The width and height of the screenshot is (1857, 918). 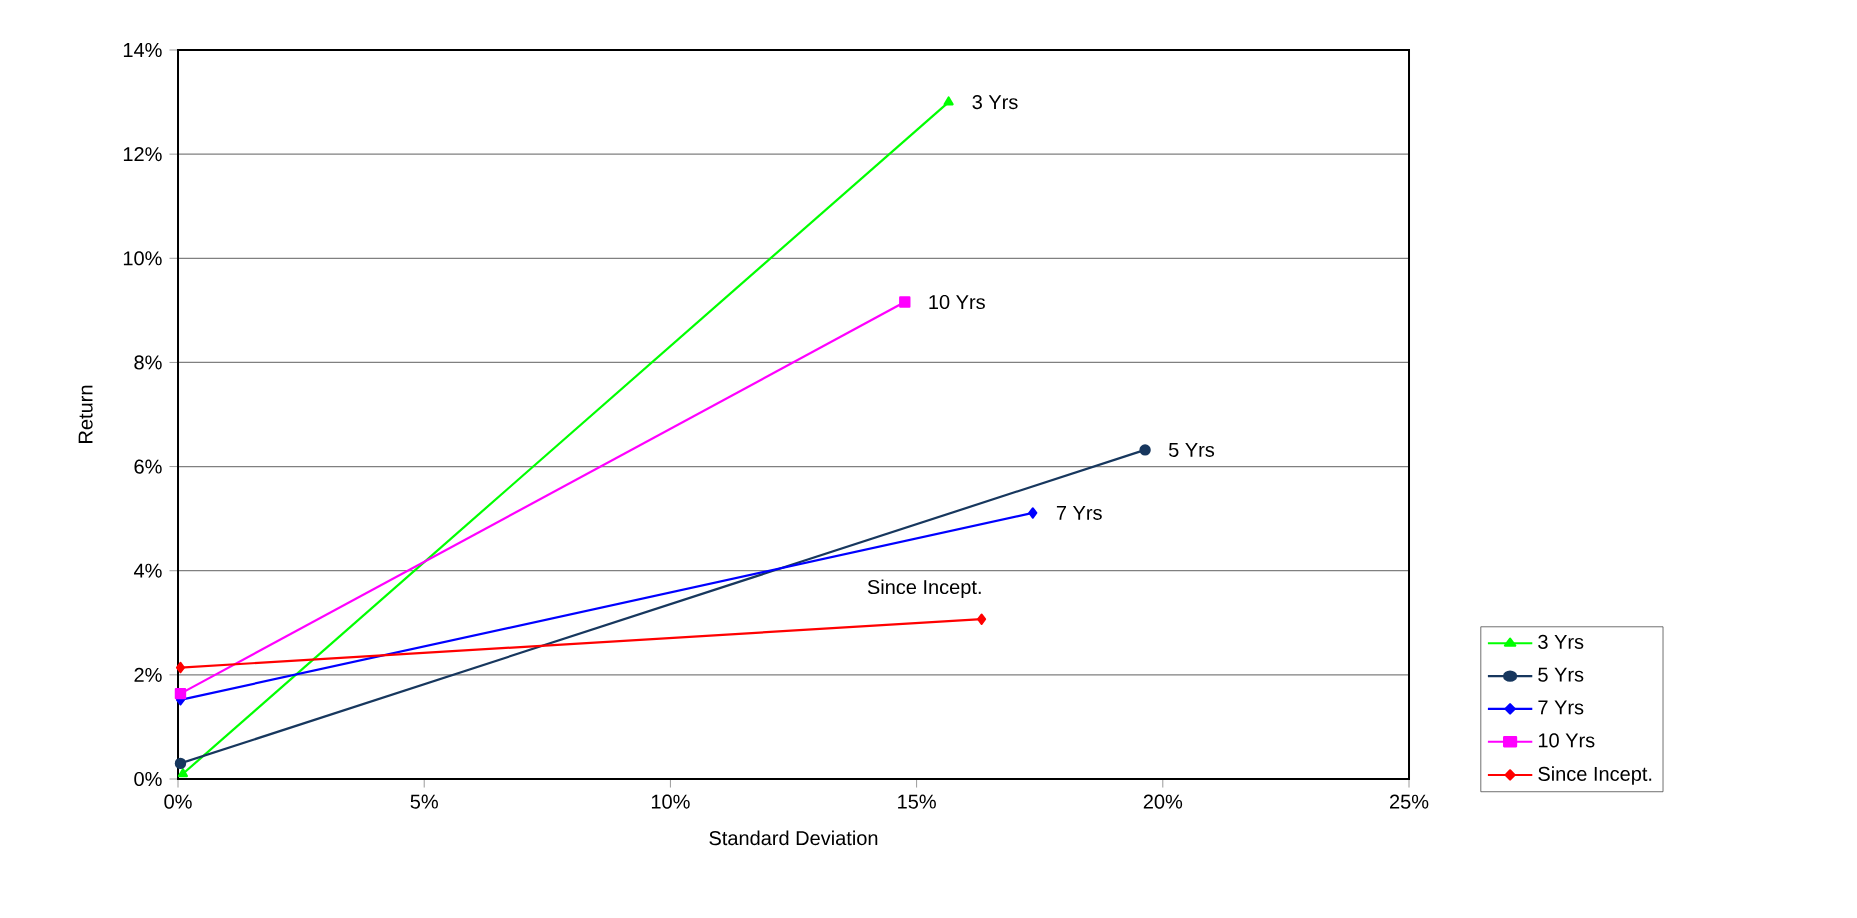 What do you see at coordinates (957, 302) in the screenshot?
I see `annotation: 10 Yrs` at bounding box center [957, 302].